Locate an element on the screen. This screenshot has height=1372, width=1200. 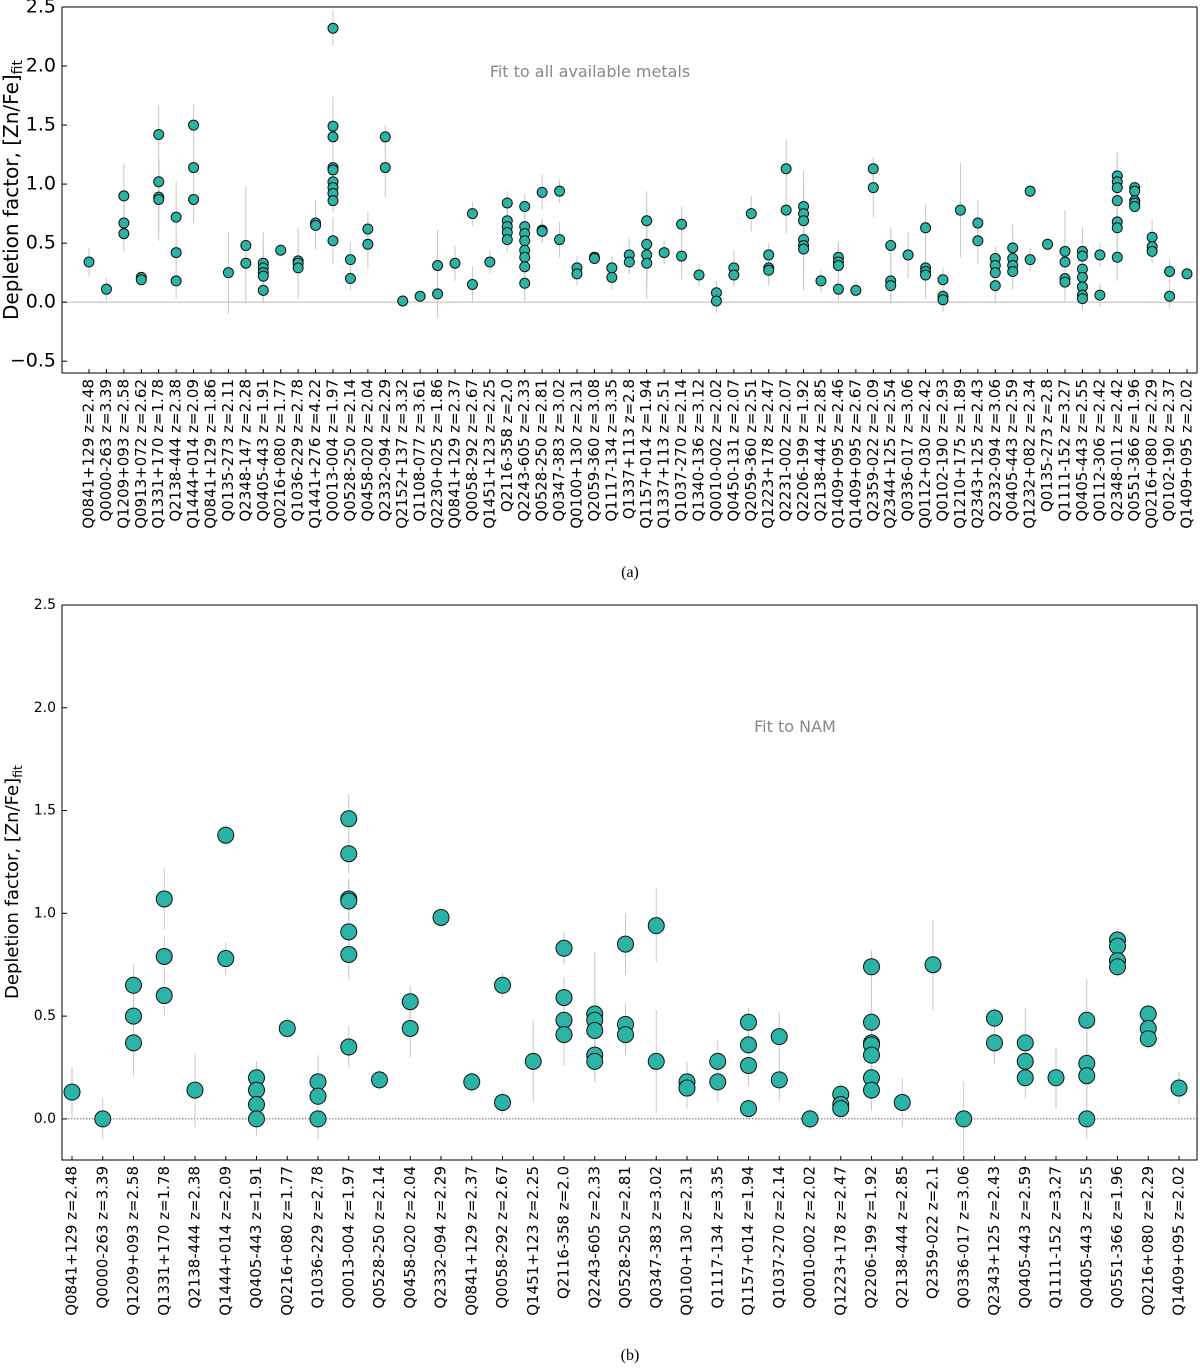
x-tick-label: Q2348-147 z=2.28 is located at coordinates (245, 450).